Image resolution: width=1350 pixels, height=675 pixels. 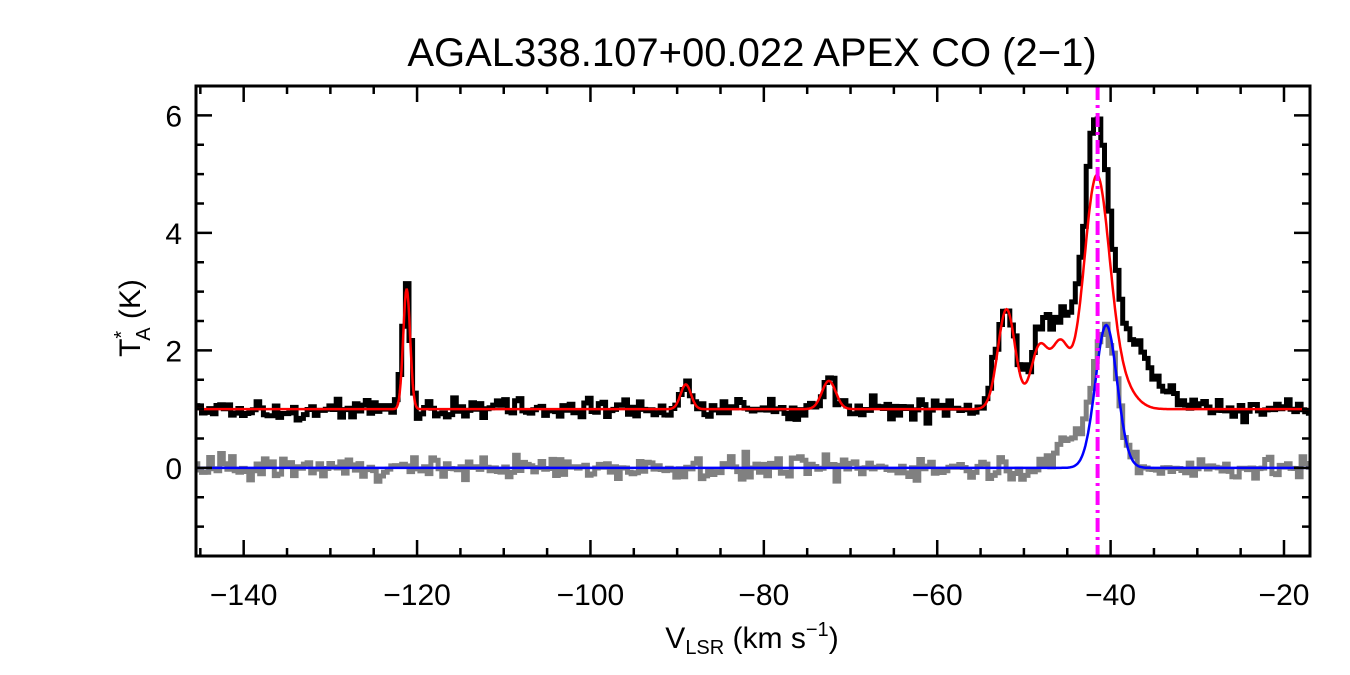 What do you see at coordinates (751, 53) in the screenshot?
I see `chart-title: AGAL338.107+00.022 APEX CO (2−1)` at bounding box center [751, 53].